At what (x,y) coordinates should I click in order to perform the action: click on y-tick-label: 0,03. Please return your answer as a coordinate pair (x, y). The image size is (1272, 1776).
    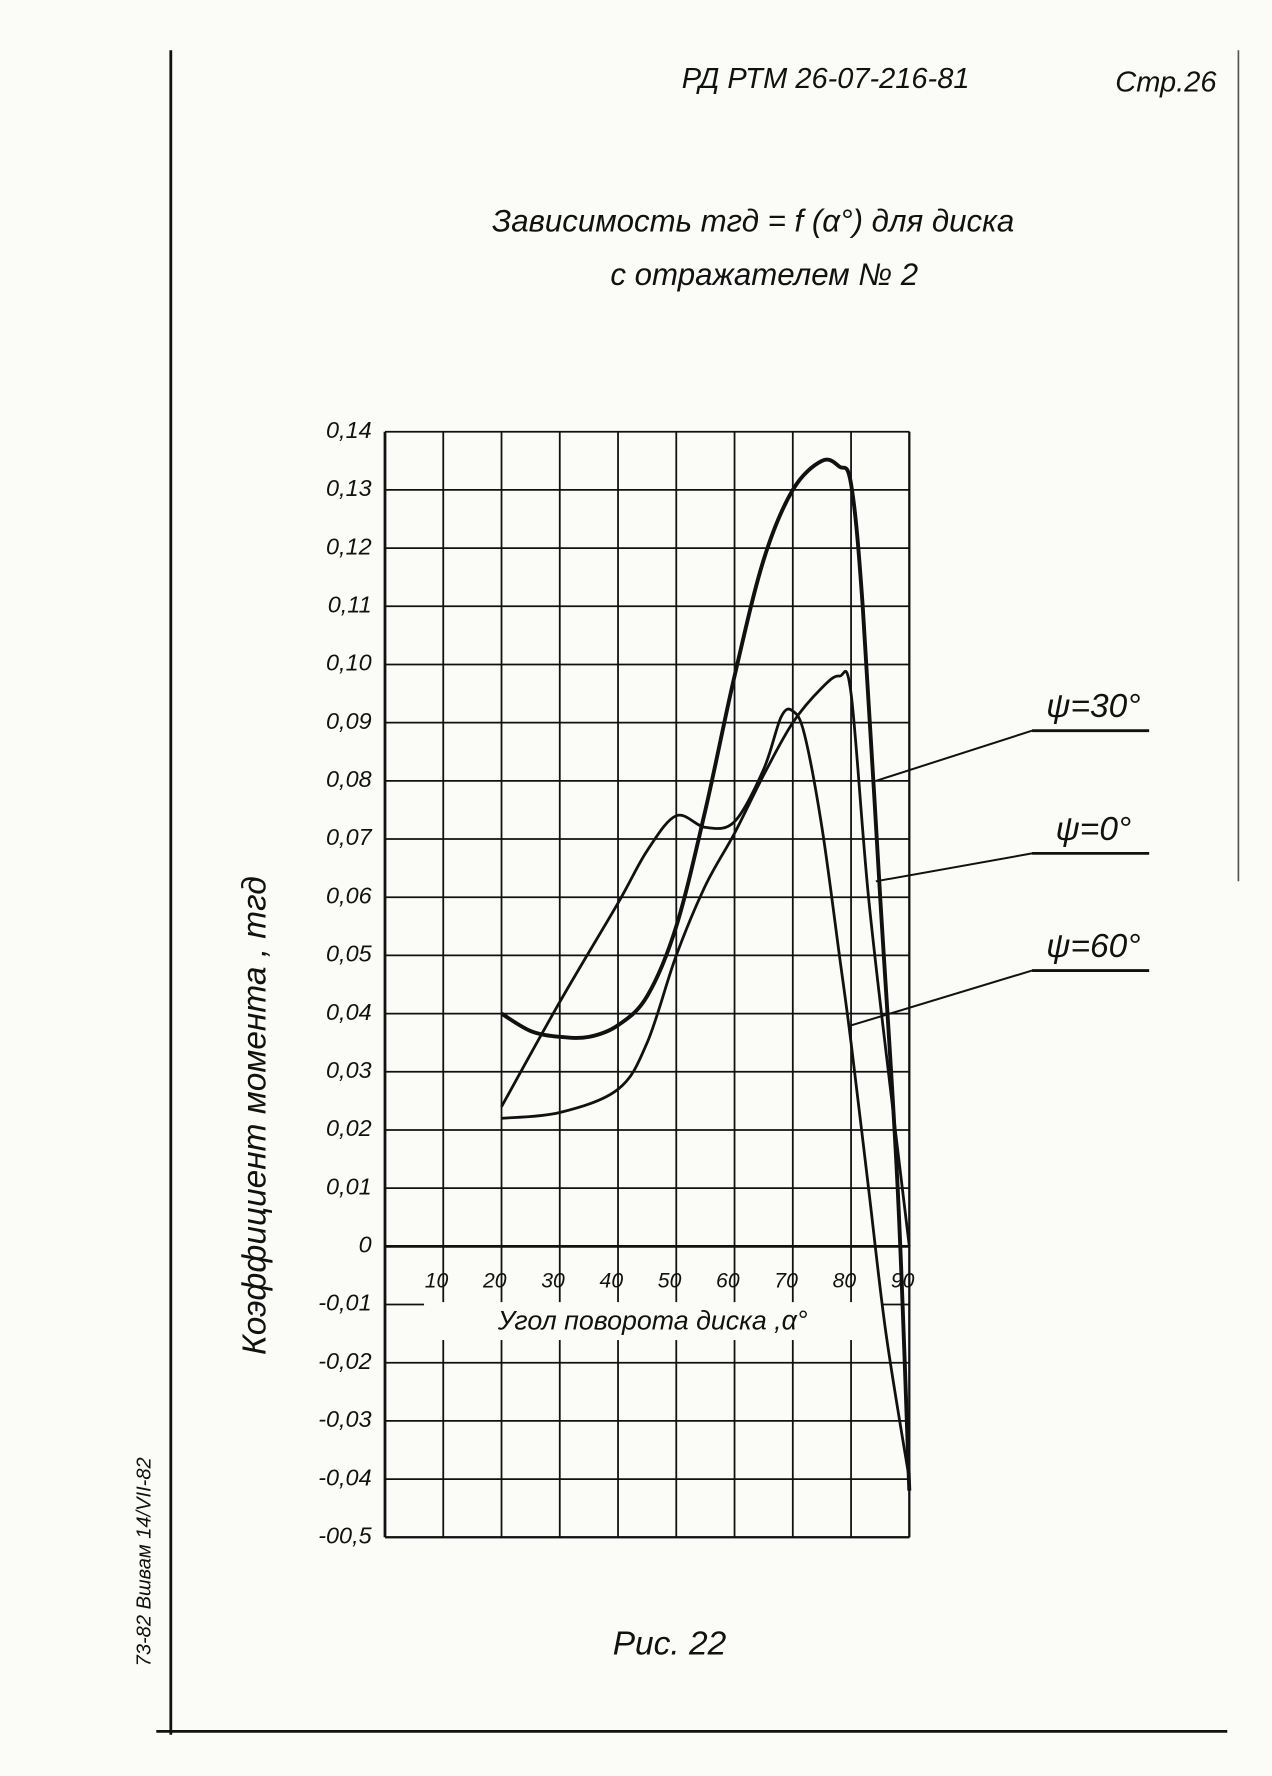
    Looking at the image, I should click on (349, 1070).